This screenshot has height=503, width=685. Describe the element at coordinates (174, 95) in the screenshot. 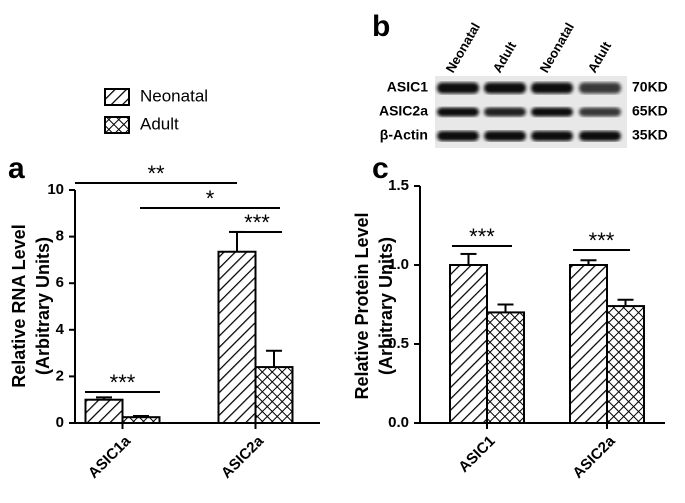

I see `legend-label: Neonatal` at that location.